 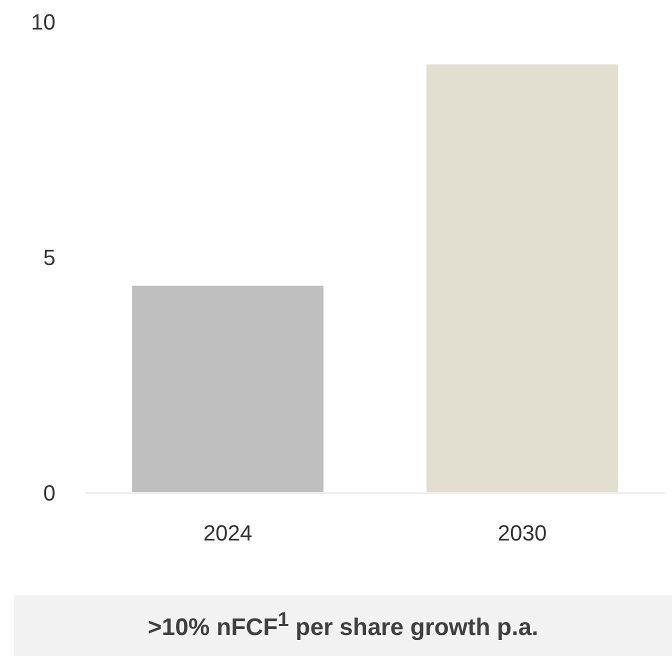 What do you see at coordinates (227, 533) in the screenshot?
I see `x-tick-label: 2024` at bounding box center [227, 533].